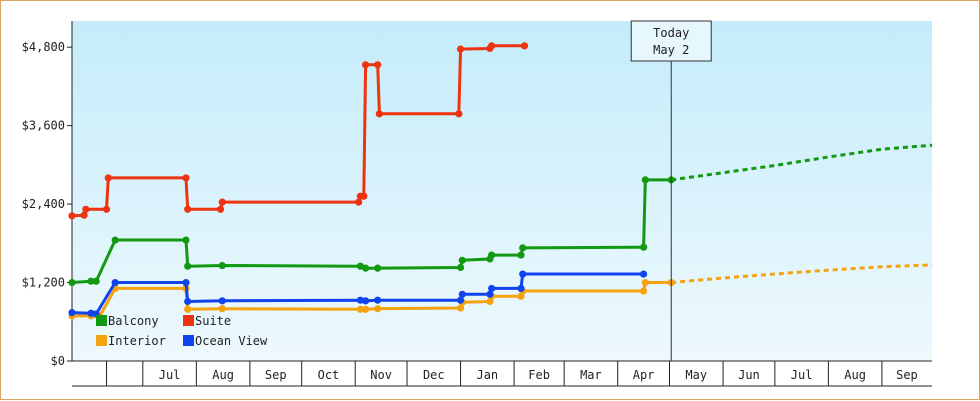  I want to click on x-tick-label: May, so click(696, 375).